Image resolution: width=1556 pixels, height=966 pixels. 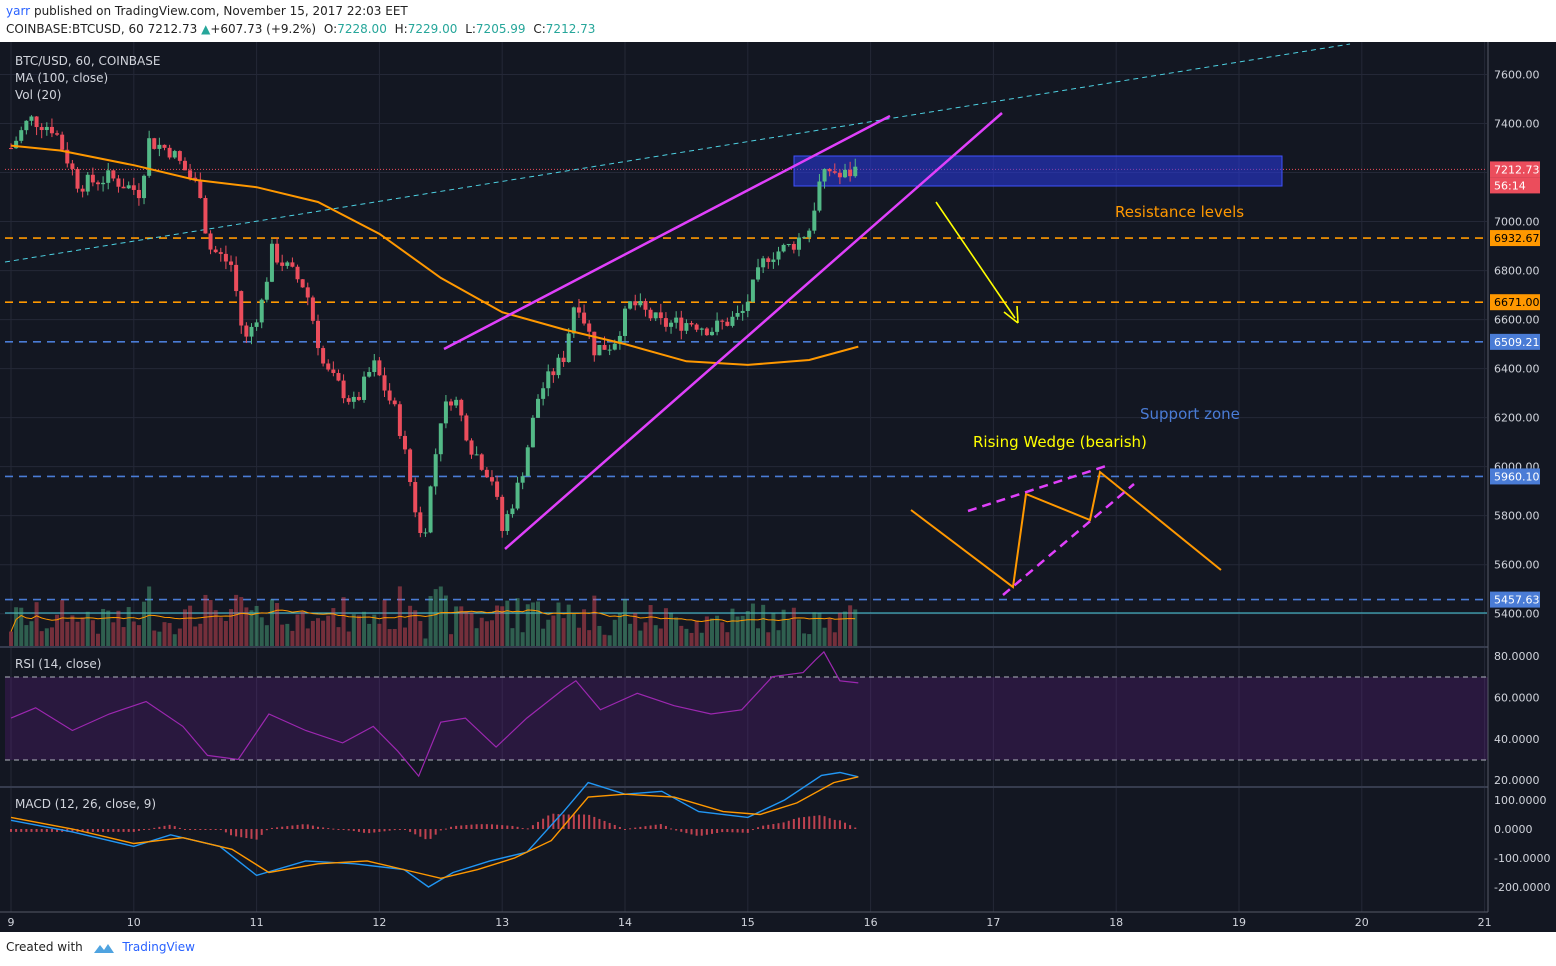 What do you see at coordinates (158, 947) in the screenshot?
I see `tradingview-link: TradingView` at bounding box center [158, 947].